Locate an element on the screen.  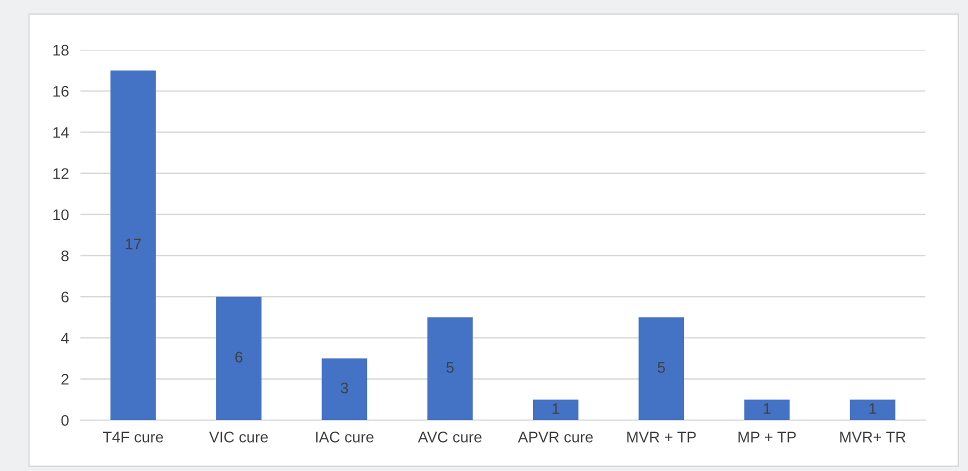
x-tick-label: MVR + TP is located at coordinates (661, 437).